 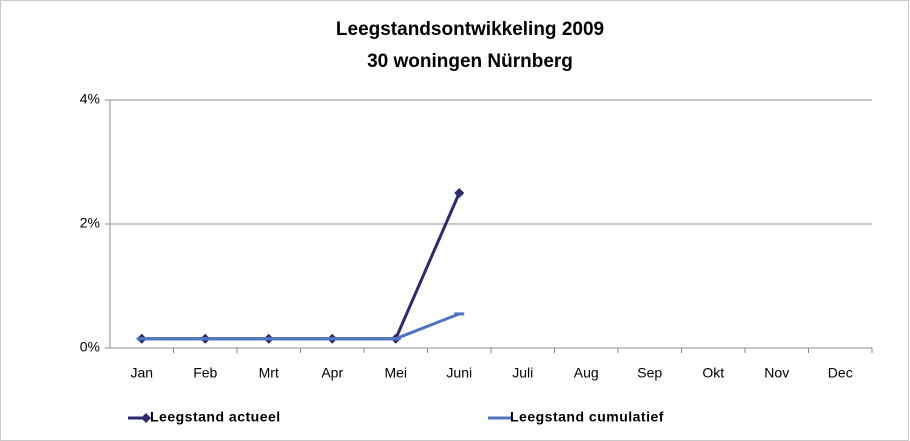 What do you see at coordinates (470, 61) in the screenshot?
I see `chart-subtitle: 30 woningen Nürnberg` at bounding box center [470, 61].